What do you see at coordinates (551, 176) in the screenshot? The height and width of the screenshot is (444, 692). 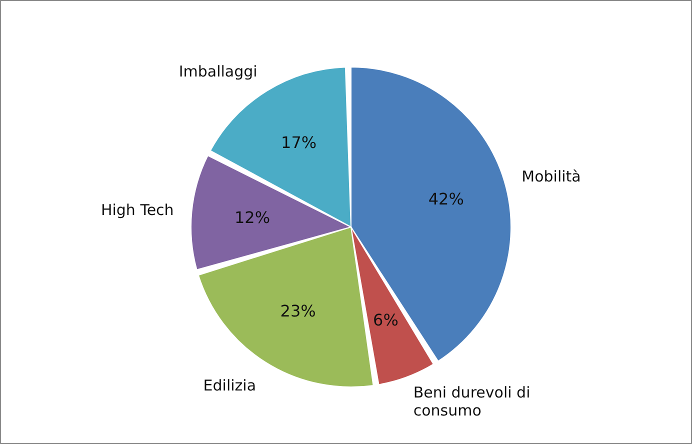 I see `slice-label: Mobilità` at bounding box center [551, 176].